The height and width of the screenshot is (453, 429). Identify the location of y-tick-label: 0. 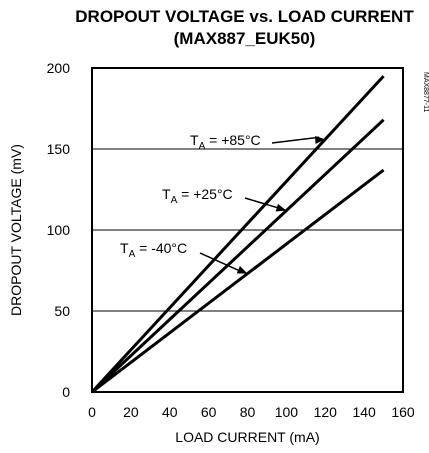
(66, 392).